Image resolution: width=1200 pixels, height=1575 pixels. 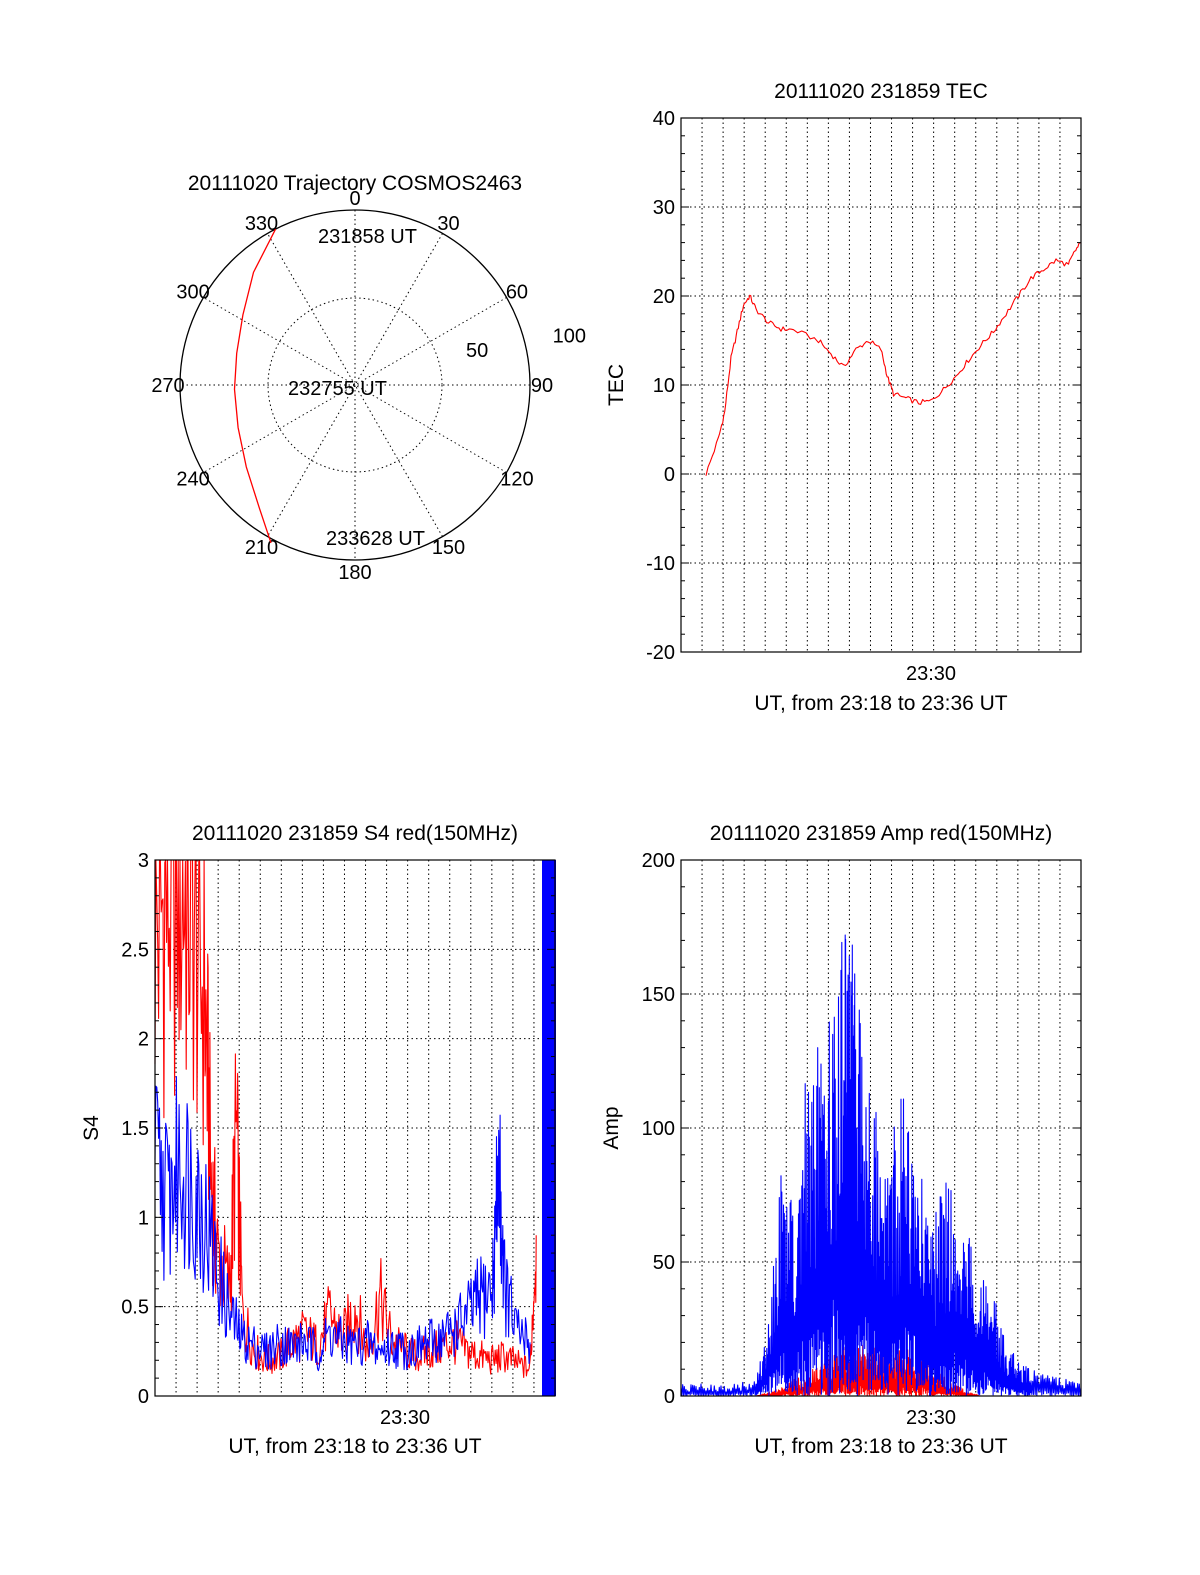 I want to click on polar-angle-label: 240, so click(x=192, y=480).